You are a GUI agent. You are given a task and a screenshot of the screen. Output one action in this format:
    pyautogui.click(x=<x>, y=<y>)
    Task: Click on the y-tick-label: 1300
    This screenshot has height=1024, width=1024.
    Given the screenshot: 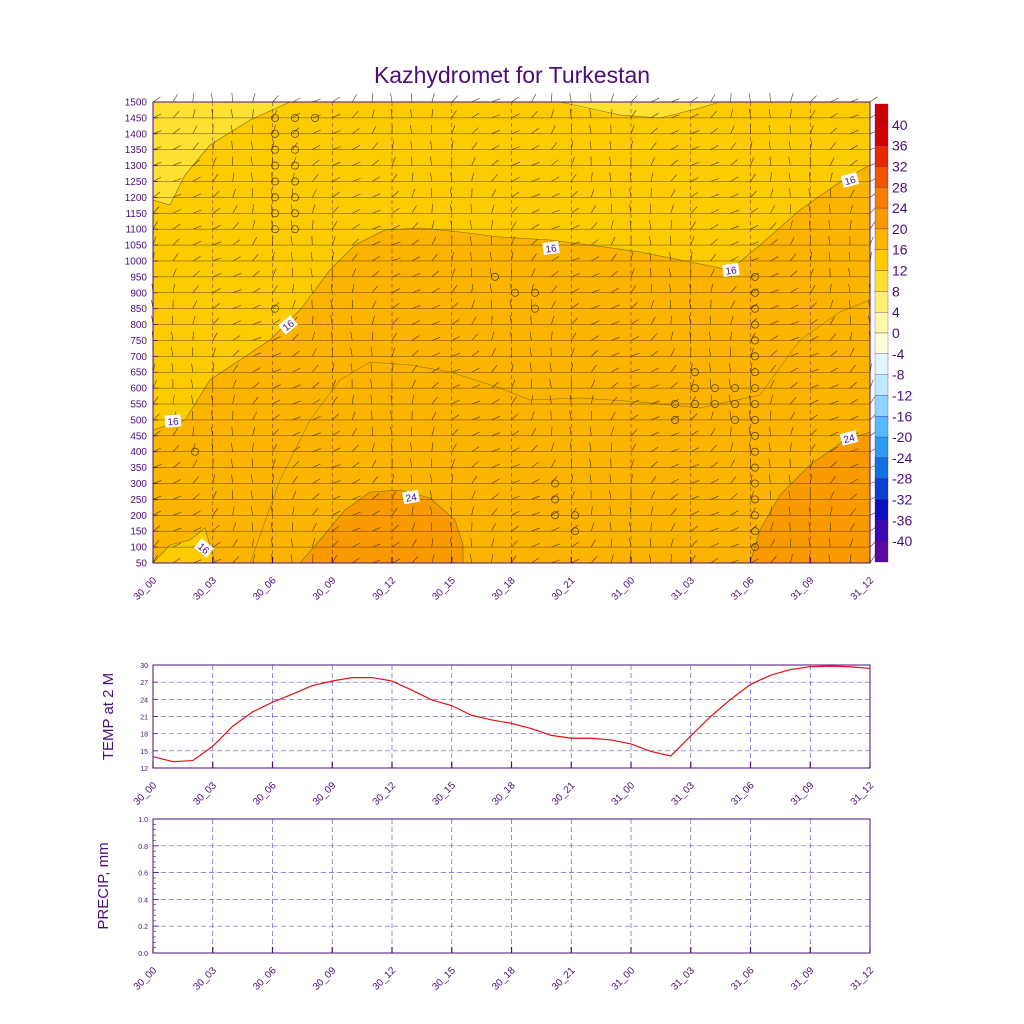 What is the action you would take?
    pyautogui.click(x=136, y=166)
    